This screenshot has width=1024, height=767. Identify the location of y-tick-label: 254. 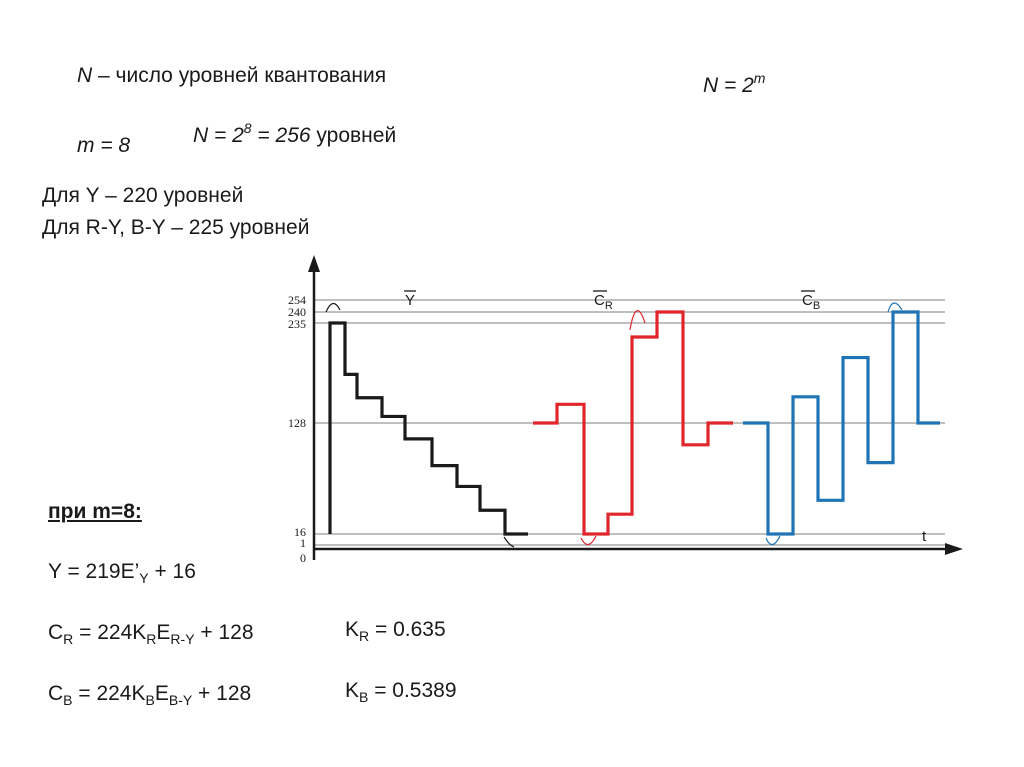
(297, 300).